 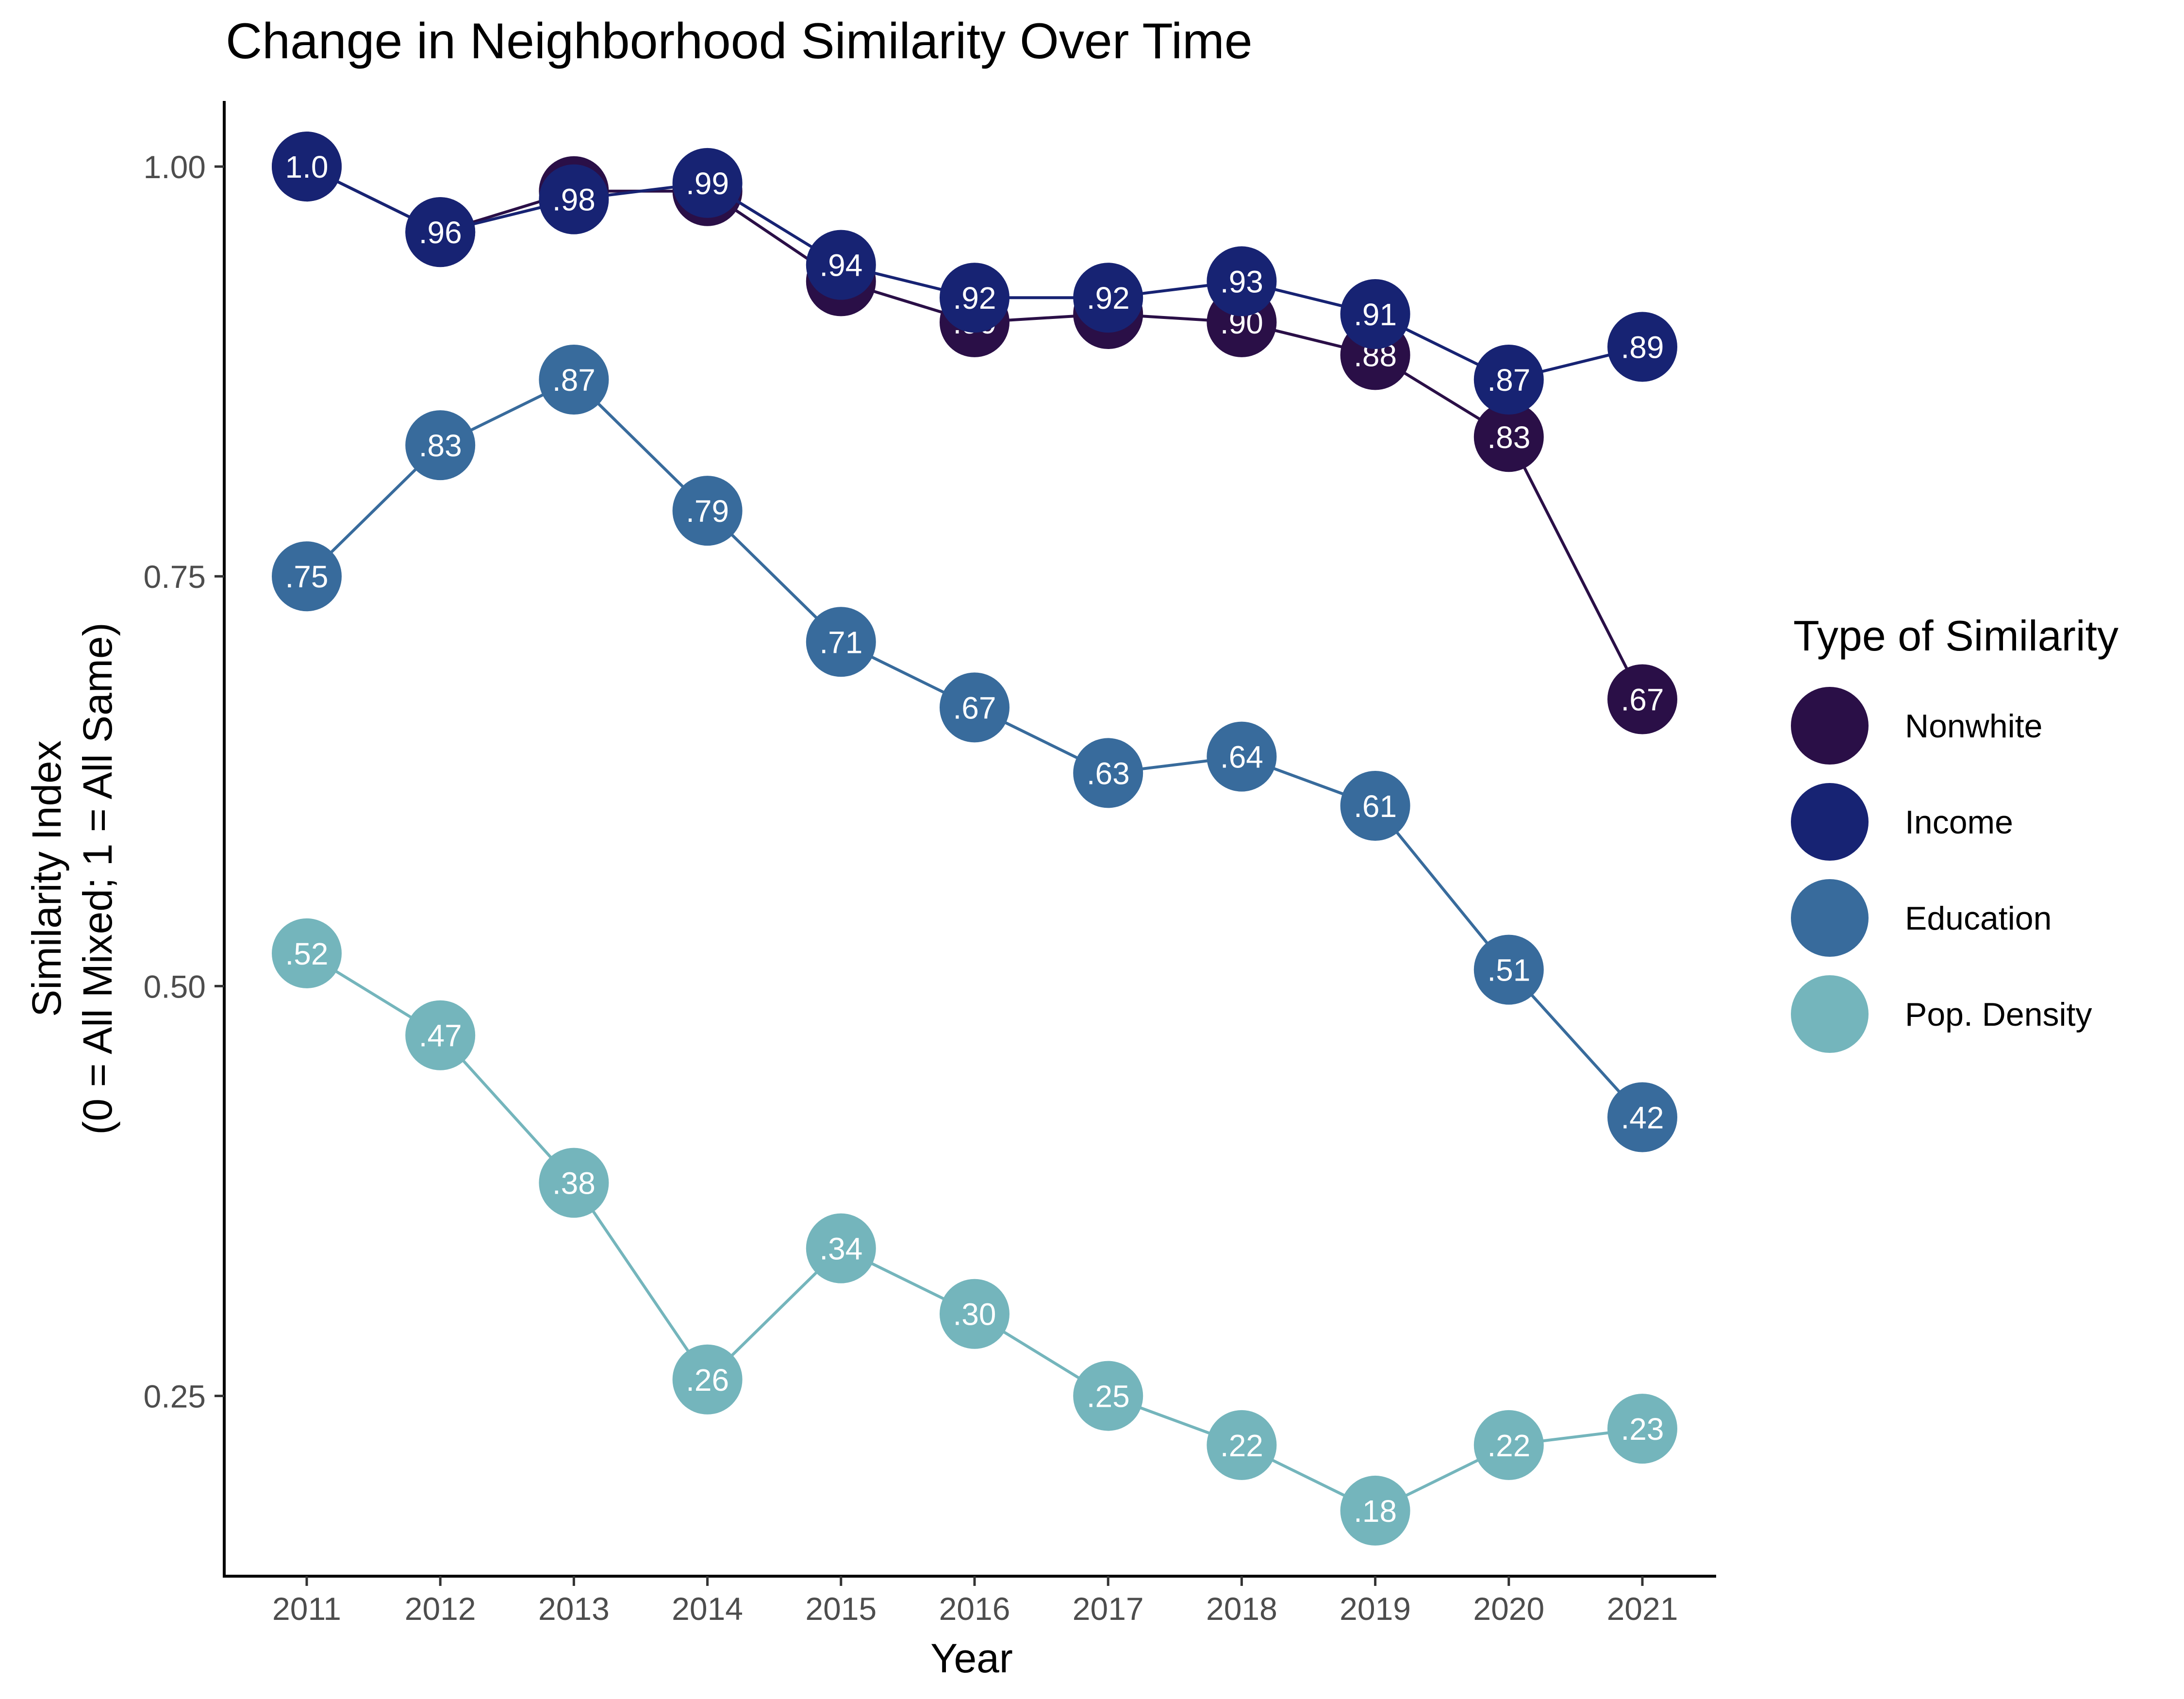 What do you see at coordinates (1974, 726) in the screenshot?
I see `legend-label: Nonwhite` at bounding box center [1974, 726].